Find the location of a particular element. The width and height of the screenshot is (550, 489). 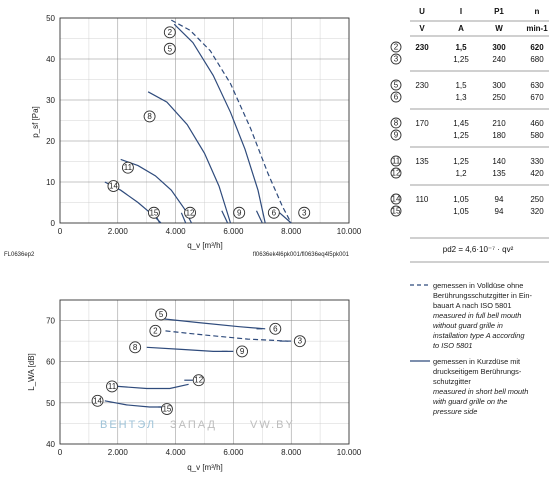

legend-text-en: measured in full bell mouth is located at coordinates (477, 315).